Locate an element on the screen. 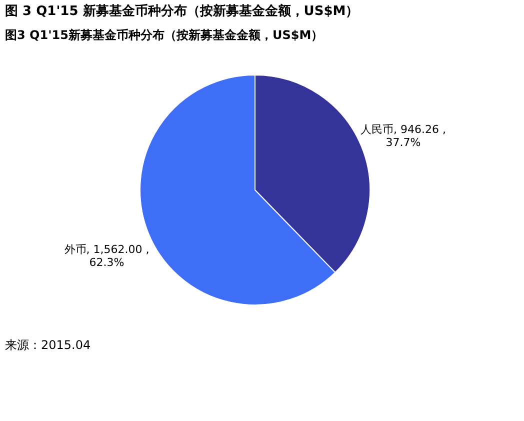 The width and height of the screenshot is (524, 421). source-note: 来源：2015.04 is located at coordinates (48, 345).